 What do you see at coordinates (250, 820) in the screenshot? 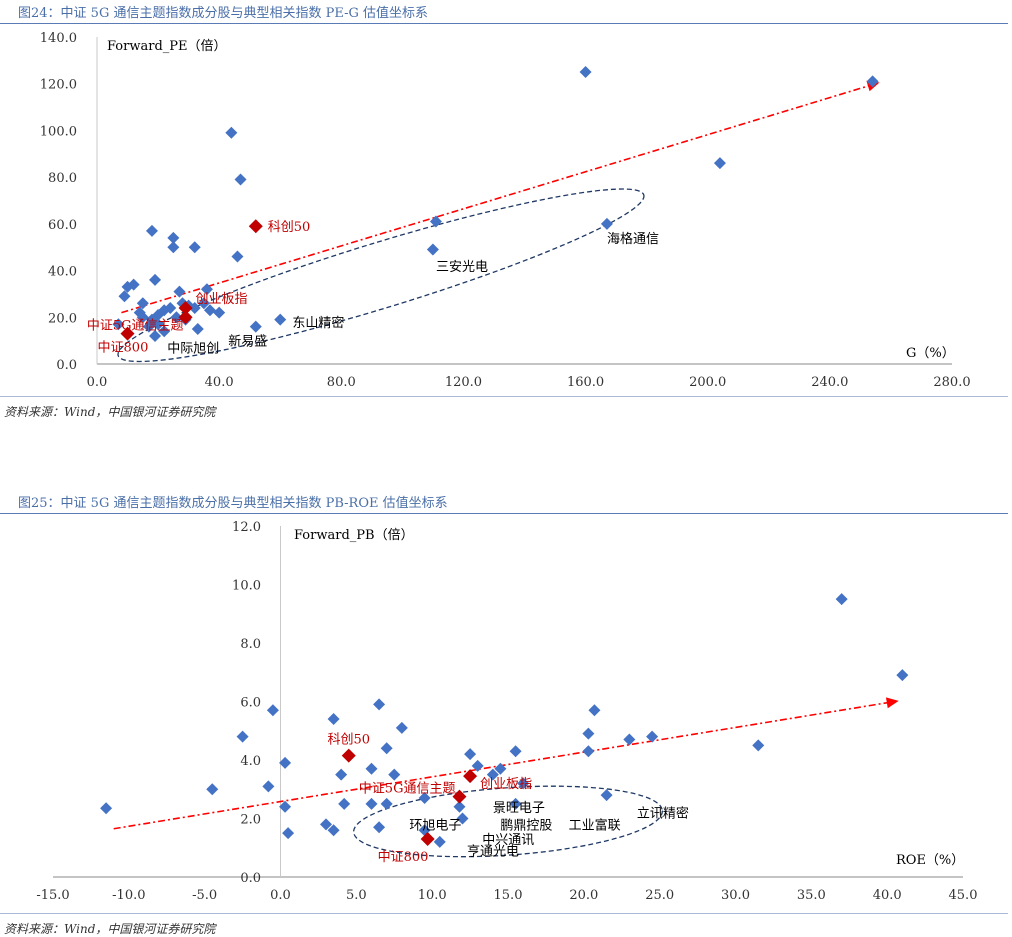
I see `y-tick-label: 2.0` at bounding box center [250, 820].